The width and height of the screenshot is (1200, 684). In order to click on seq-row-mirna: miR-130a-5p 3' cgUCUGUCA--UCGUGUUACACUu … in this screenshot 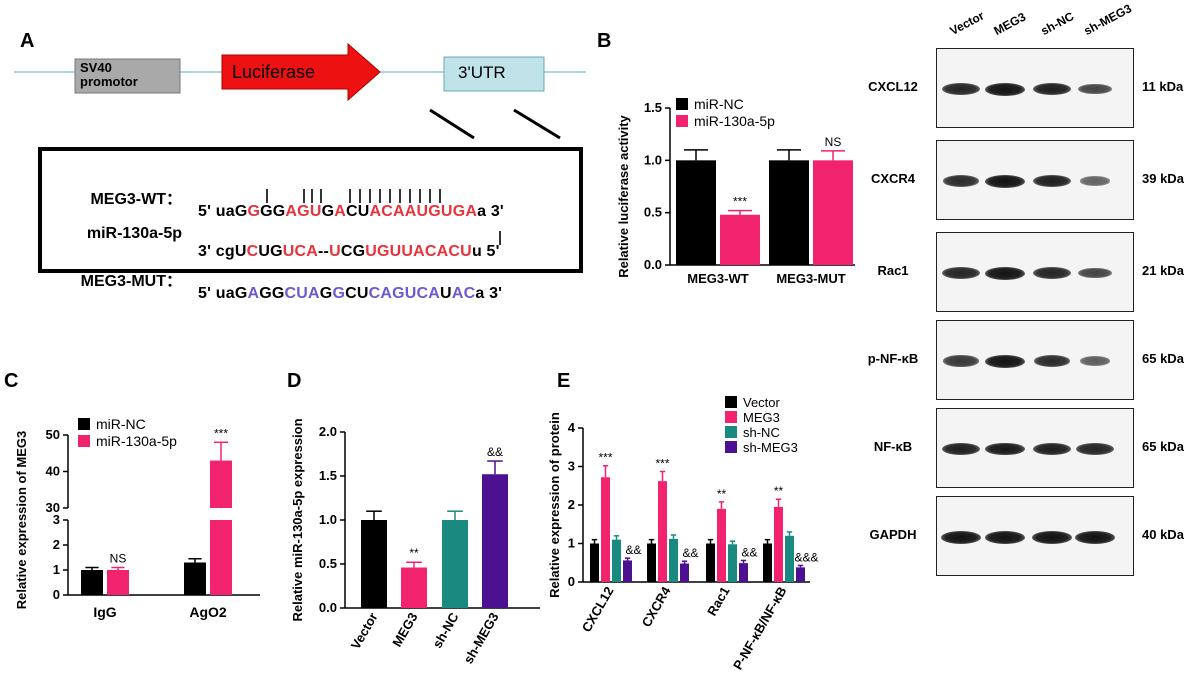, I will do `click(310, 243)`.